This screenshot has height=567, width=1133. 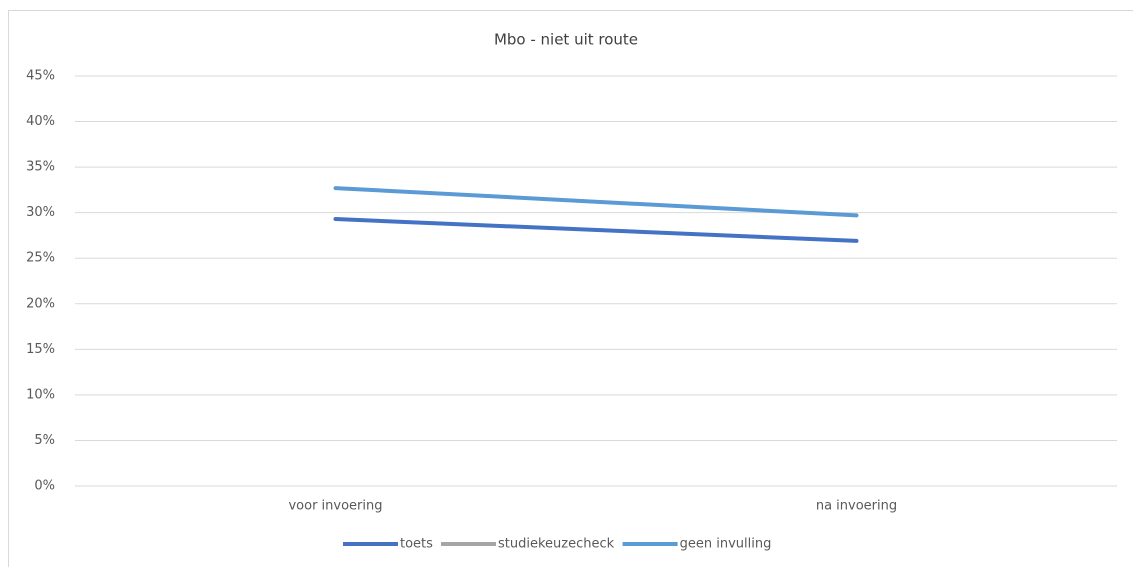 What do you see at coordinates (416, 544) in the screenshot?
I see `legend-label: toets` at bounding box center [416, 544].